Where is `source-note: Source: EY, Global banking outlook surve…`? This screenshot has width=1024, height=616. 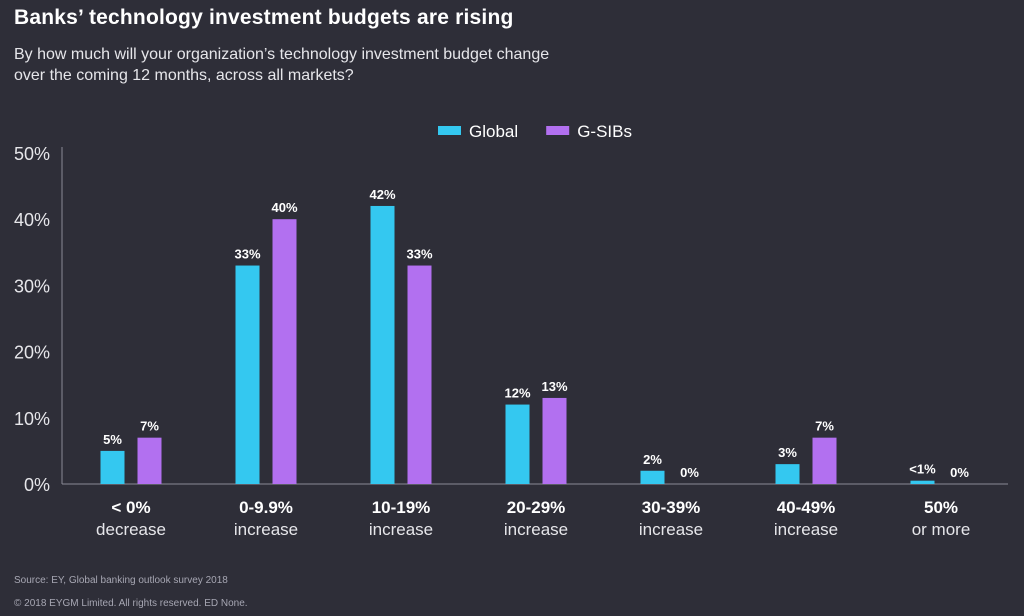
source-note: Source: EY, Global banking outlook surve… is located at coordinates (121, 580).